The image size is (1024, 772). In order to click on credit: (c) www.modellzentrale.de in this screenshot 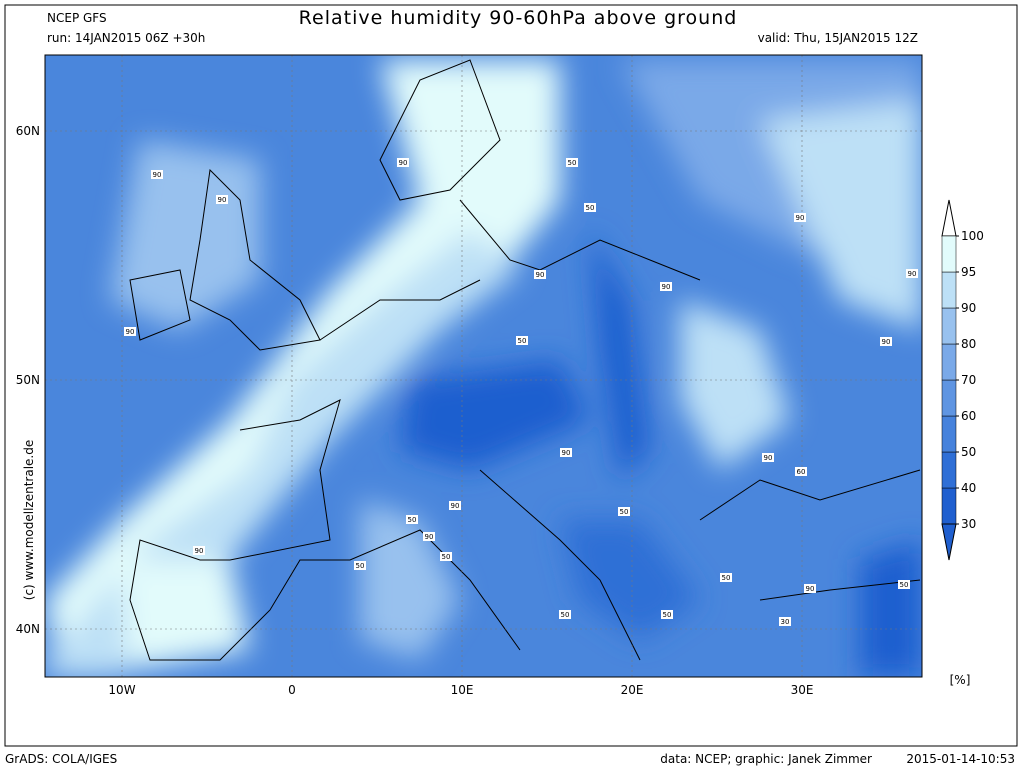, I will do `click(29, 520)`.